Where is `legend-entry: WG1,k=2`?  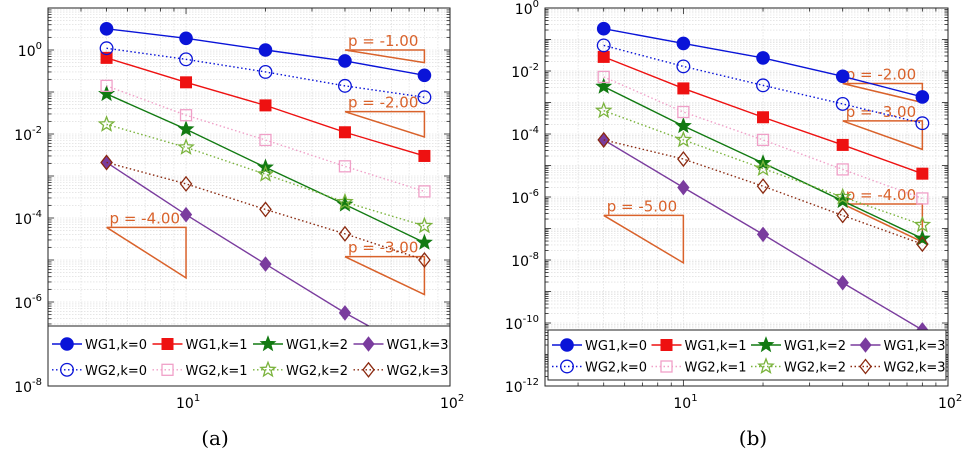
legend-entry: WG1,k=2 is located at coordinates (798, 345).